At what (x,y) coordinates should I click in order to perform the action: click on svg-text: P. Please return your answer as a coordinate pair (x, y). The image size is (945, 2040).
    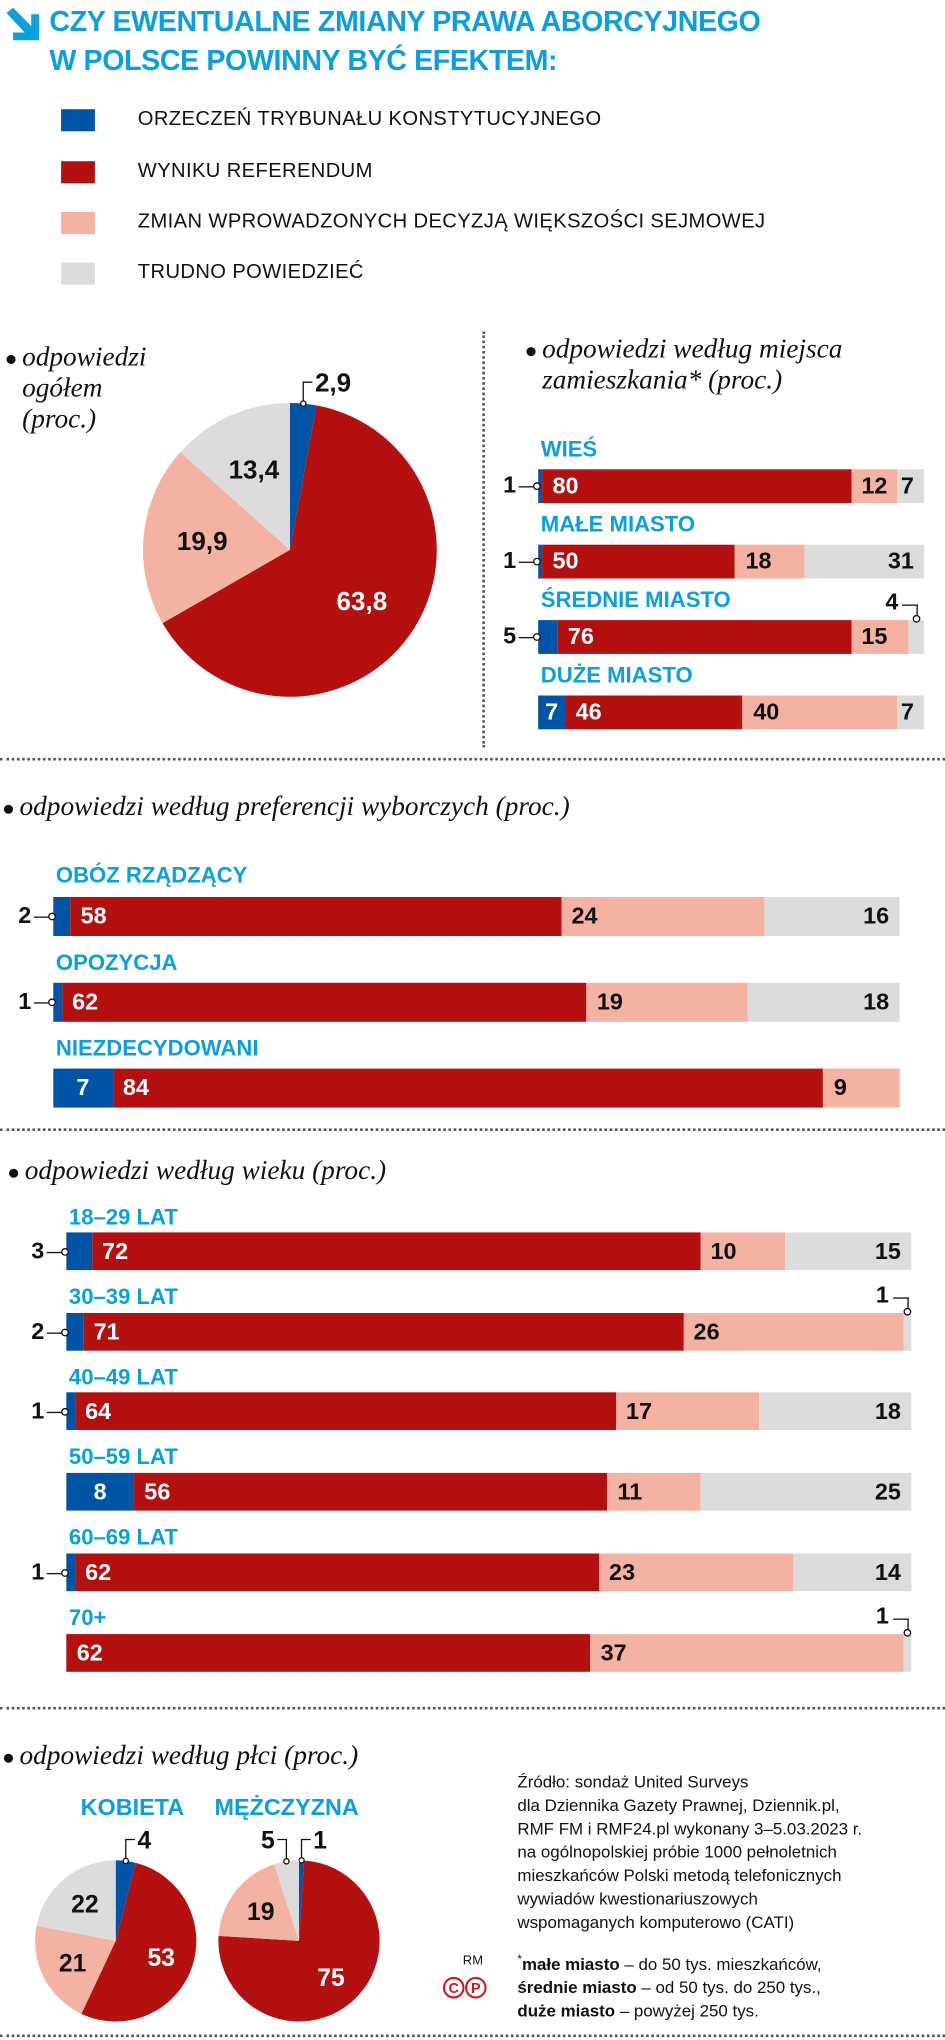
    Looking at the image, I should click on (476, 1989).